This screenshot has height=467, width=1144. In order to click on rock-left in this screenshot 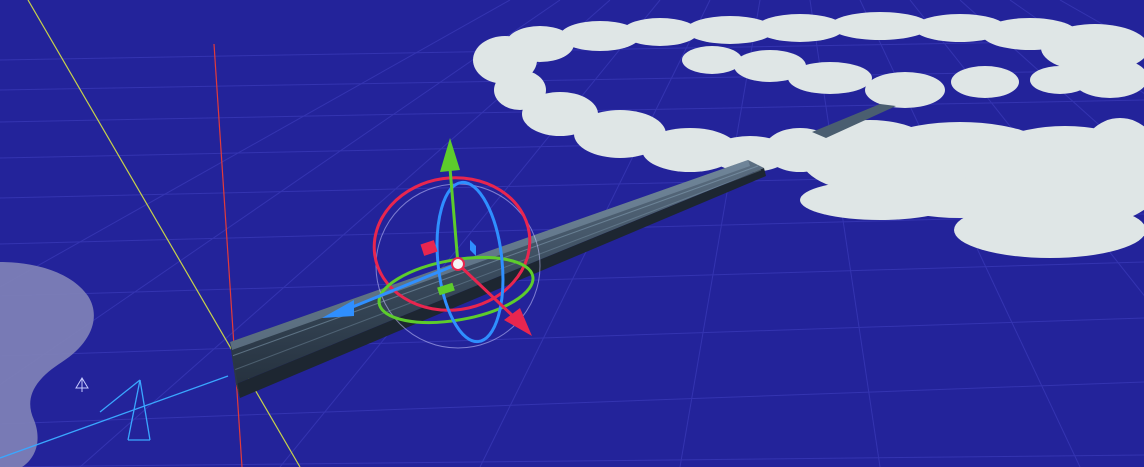, I will do `click(47, 364)`.